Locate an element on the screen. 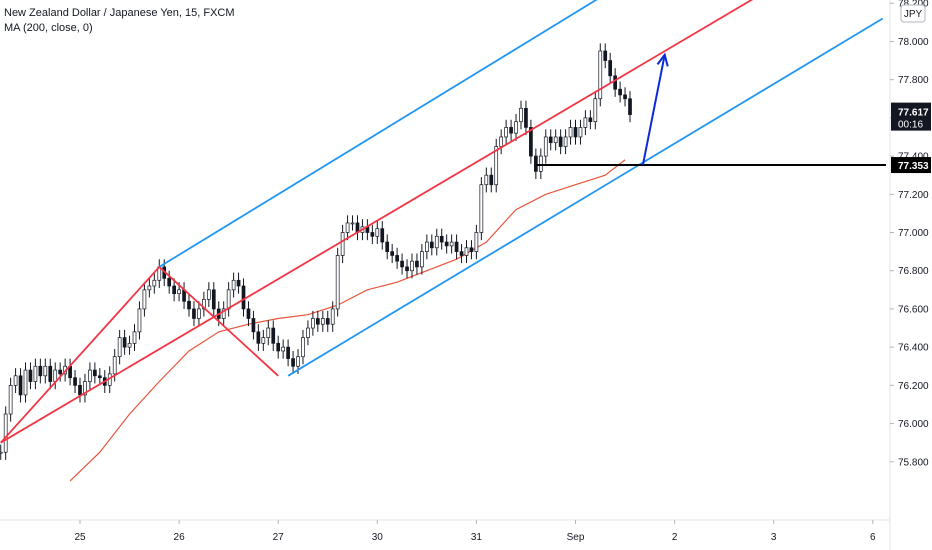 The height and width of the screenshot is (550, 932). y-tick-label: 77.000 is located at coordinates (913, 233).